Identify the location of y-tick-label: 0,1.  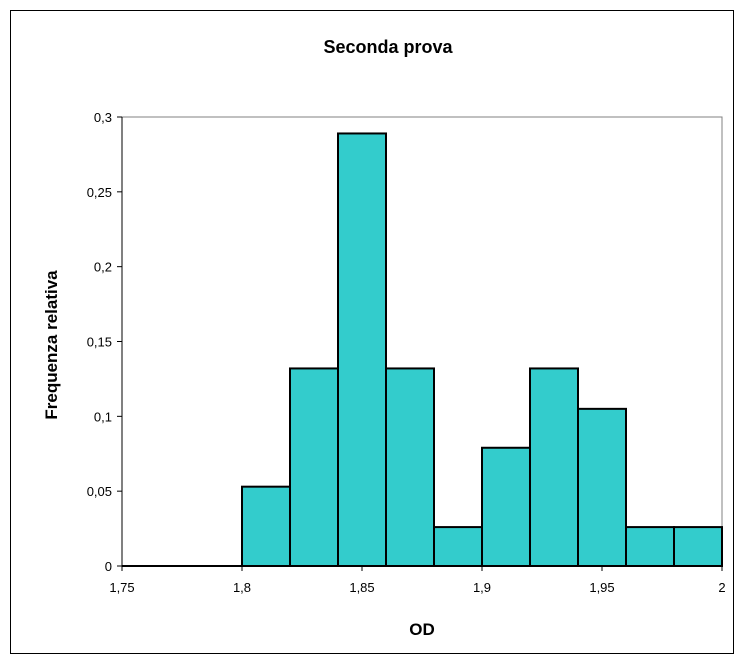
(103, 416).